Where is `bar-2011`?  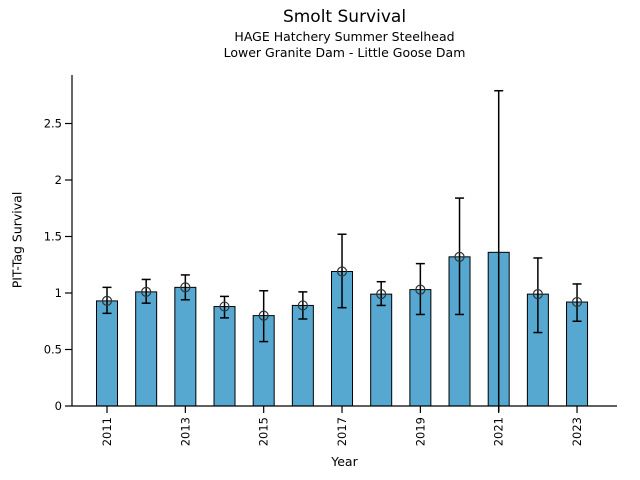 bar-2011 is located at coordinates (107, 353).